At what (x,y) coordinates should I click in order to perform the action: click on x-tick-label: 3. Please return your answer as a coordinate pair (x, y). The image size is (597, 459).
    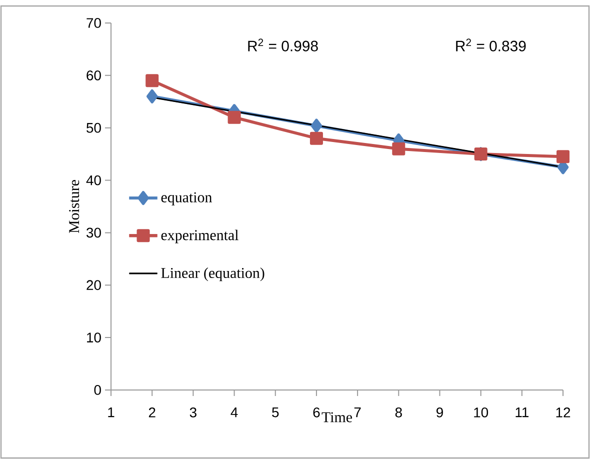
    Looking at the image, I should click on (193, 412).